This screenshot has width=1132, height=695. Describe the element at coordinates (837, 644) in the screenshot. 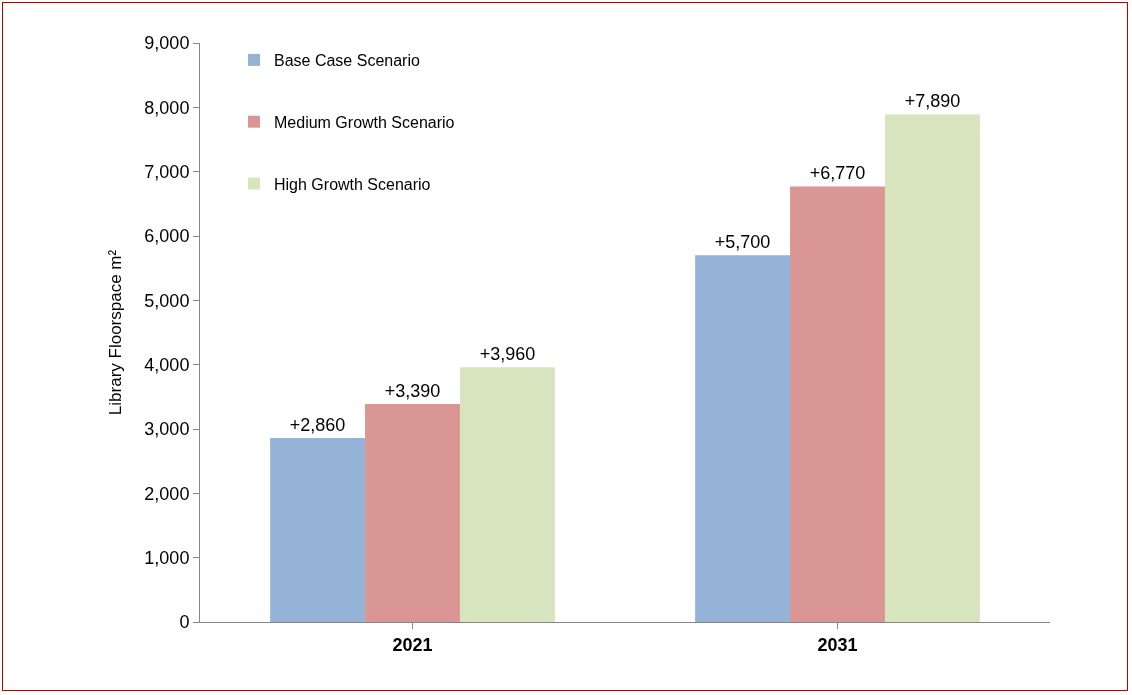

I see `x-tick-label: 2031` at that location.